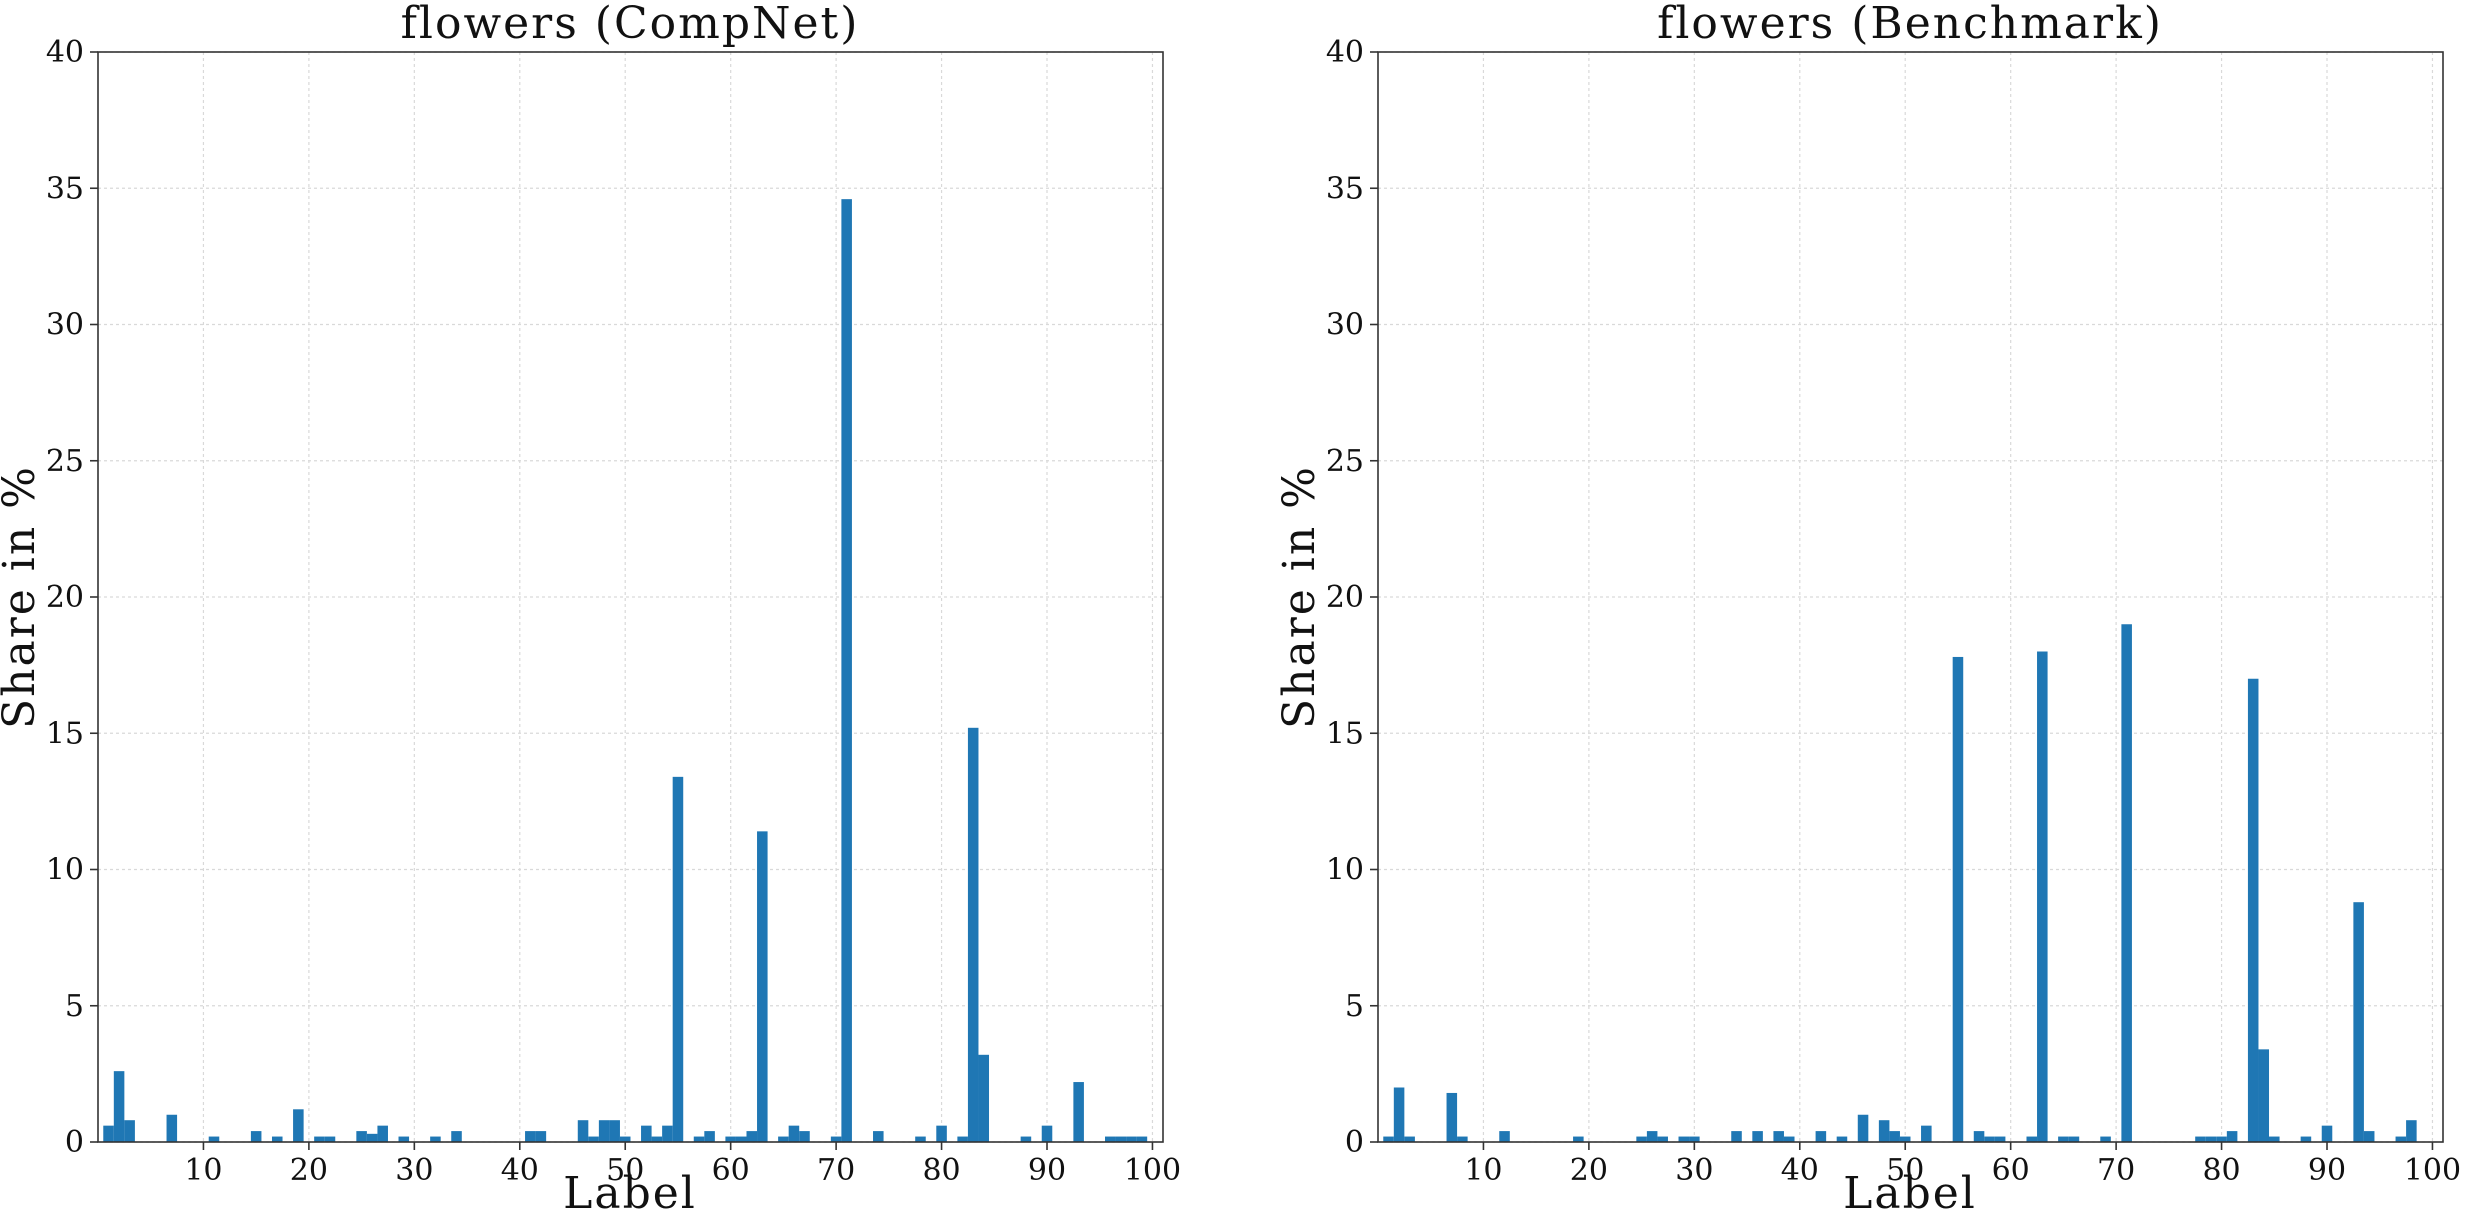 Image resolution: width=2474 pixels, height=1223 pixels. What do you see at coordinates (74, 1006) in the screenshot?
I see `y-tick-label: 5` at bounding box center [74, 1006].